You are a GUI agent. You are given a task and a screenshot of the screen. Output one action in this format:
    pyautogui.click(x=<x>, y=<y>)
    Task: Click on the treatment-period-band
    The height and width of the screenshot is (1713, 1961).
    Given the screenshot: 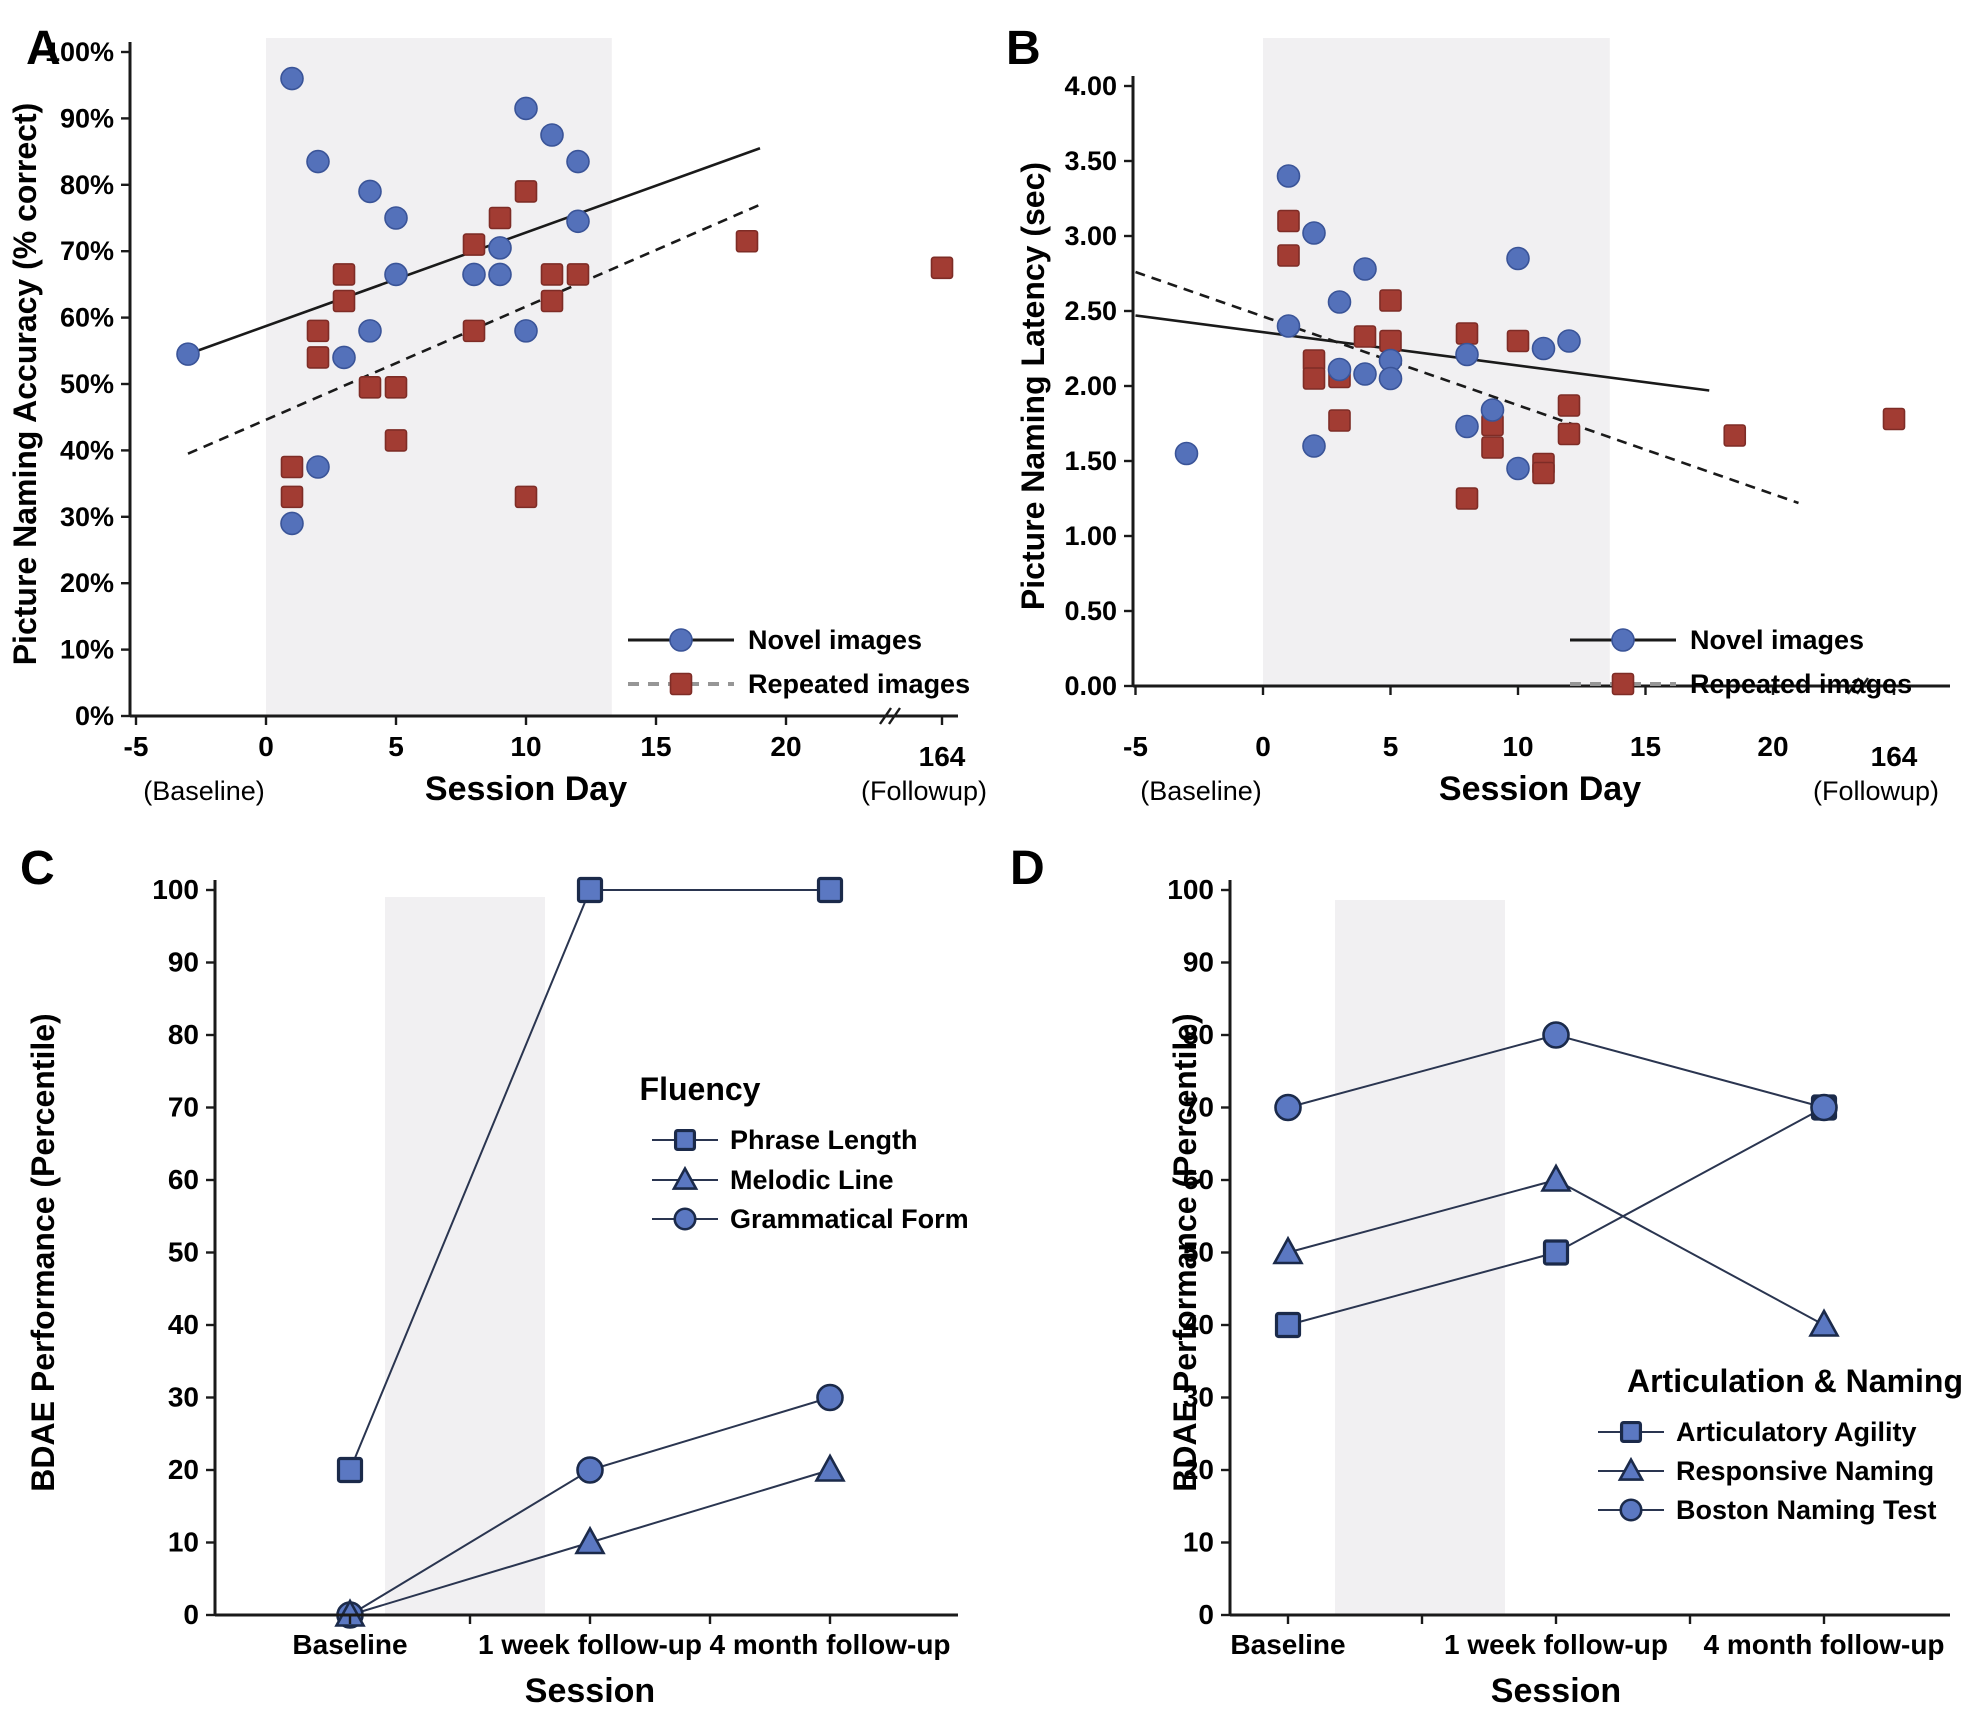 What is the action you would take?
    pyautogui.click(x=1420, y=1257)
    